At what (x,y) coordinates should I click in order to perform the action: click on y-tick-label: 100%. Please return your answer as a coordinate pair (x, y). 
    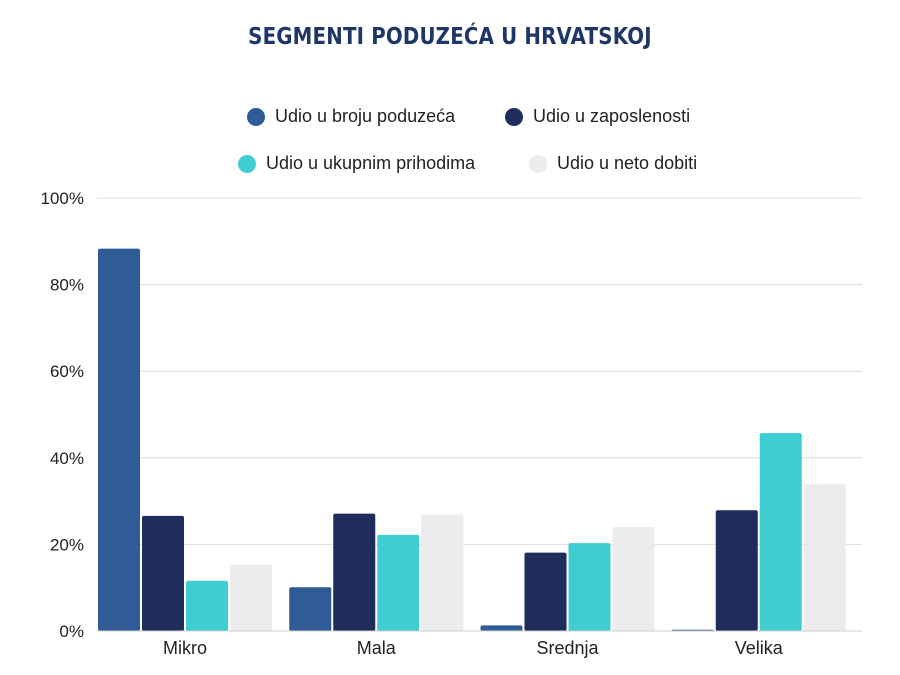
    Looking at the image, I should click on (62, 198).